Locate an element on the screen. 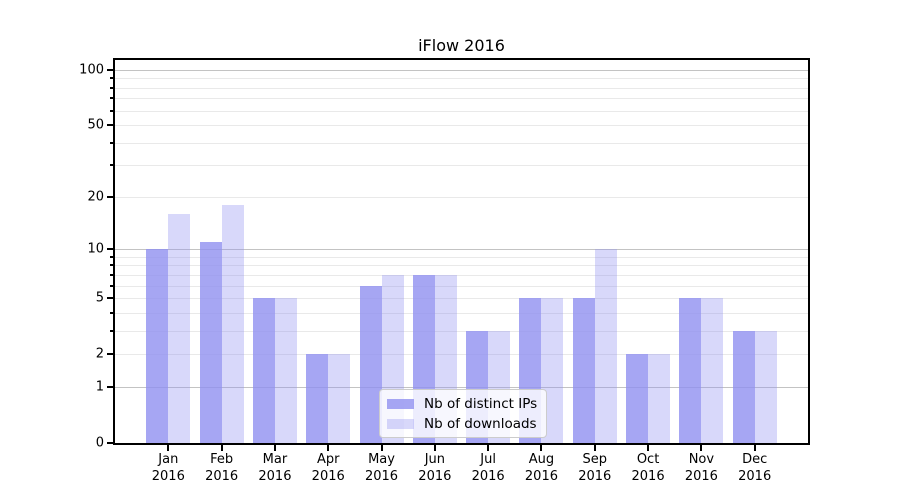  x-tick-label: Jul 2016 is located at coordinates (488, 468).